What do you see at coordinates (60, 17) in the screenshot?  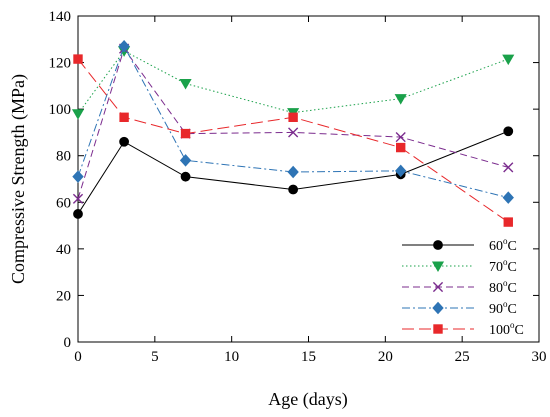 I see `y-tick-label: 140` at bounding box center [60, 17].